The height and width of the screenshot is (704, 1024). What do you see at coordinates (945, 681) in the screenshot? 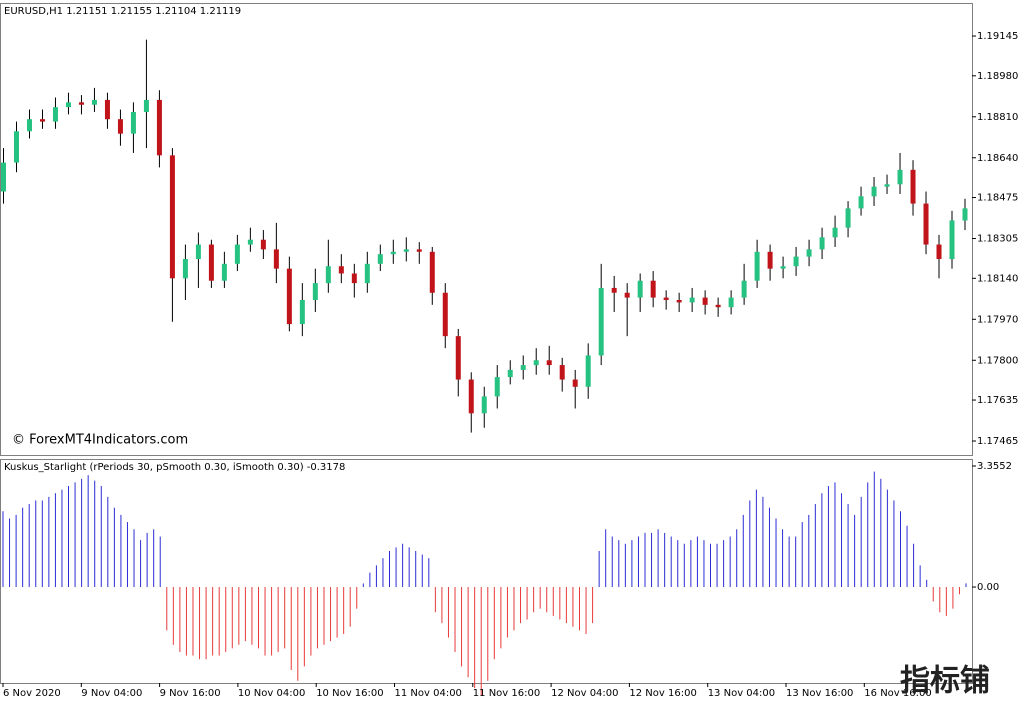
I see `watermark: 指标铺` at bounding box center [945, 681].